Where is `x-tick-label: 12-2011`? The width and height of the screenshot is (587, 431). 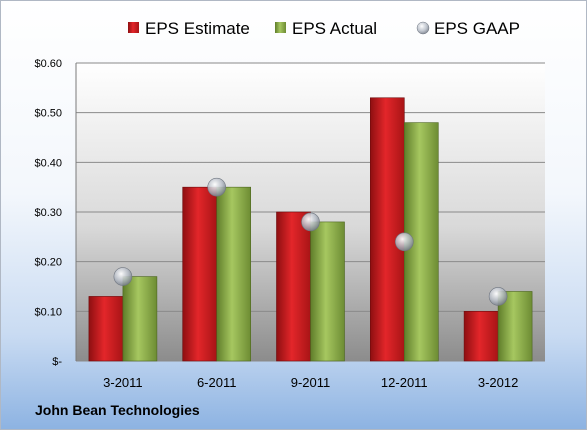
x-tick-label: 12-2011 is located at coordinates (404, 382).